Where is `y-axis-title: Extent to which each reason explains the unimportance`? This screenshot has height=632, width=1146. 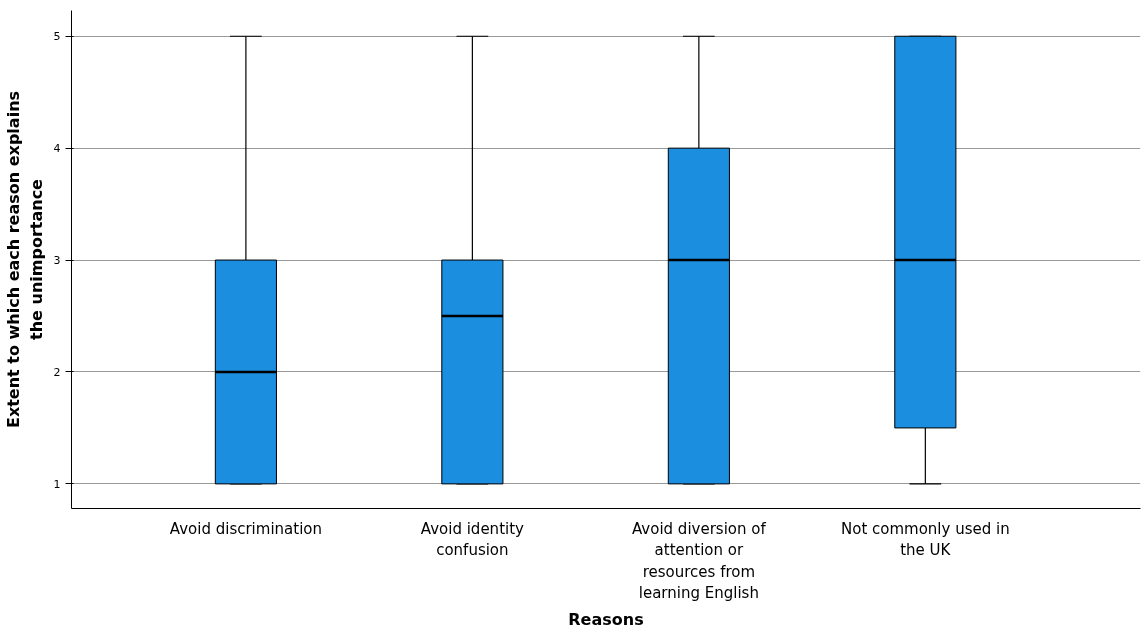 y-axis-title: Extent to which each reason explains the unimportance is located at coordinates (24, 259).